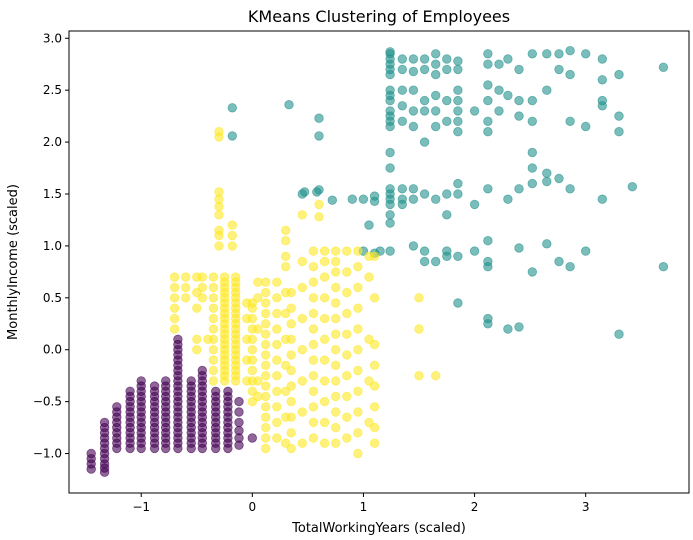  I want to click on x-tick-label: 3, so click(586, 507).